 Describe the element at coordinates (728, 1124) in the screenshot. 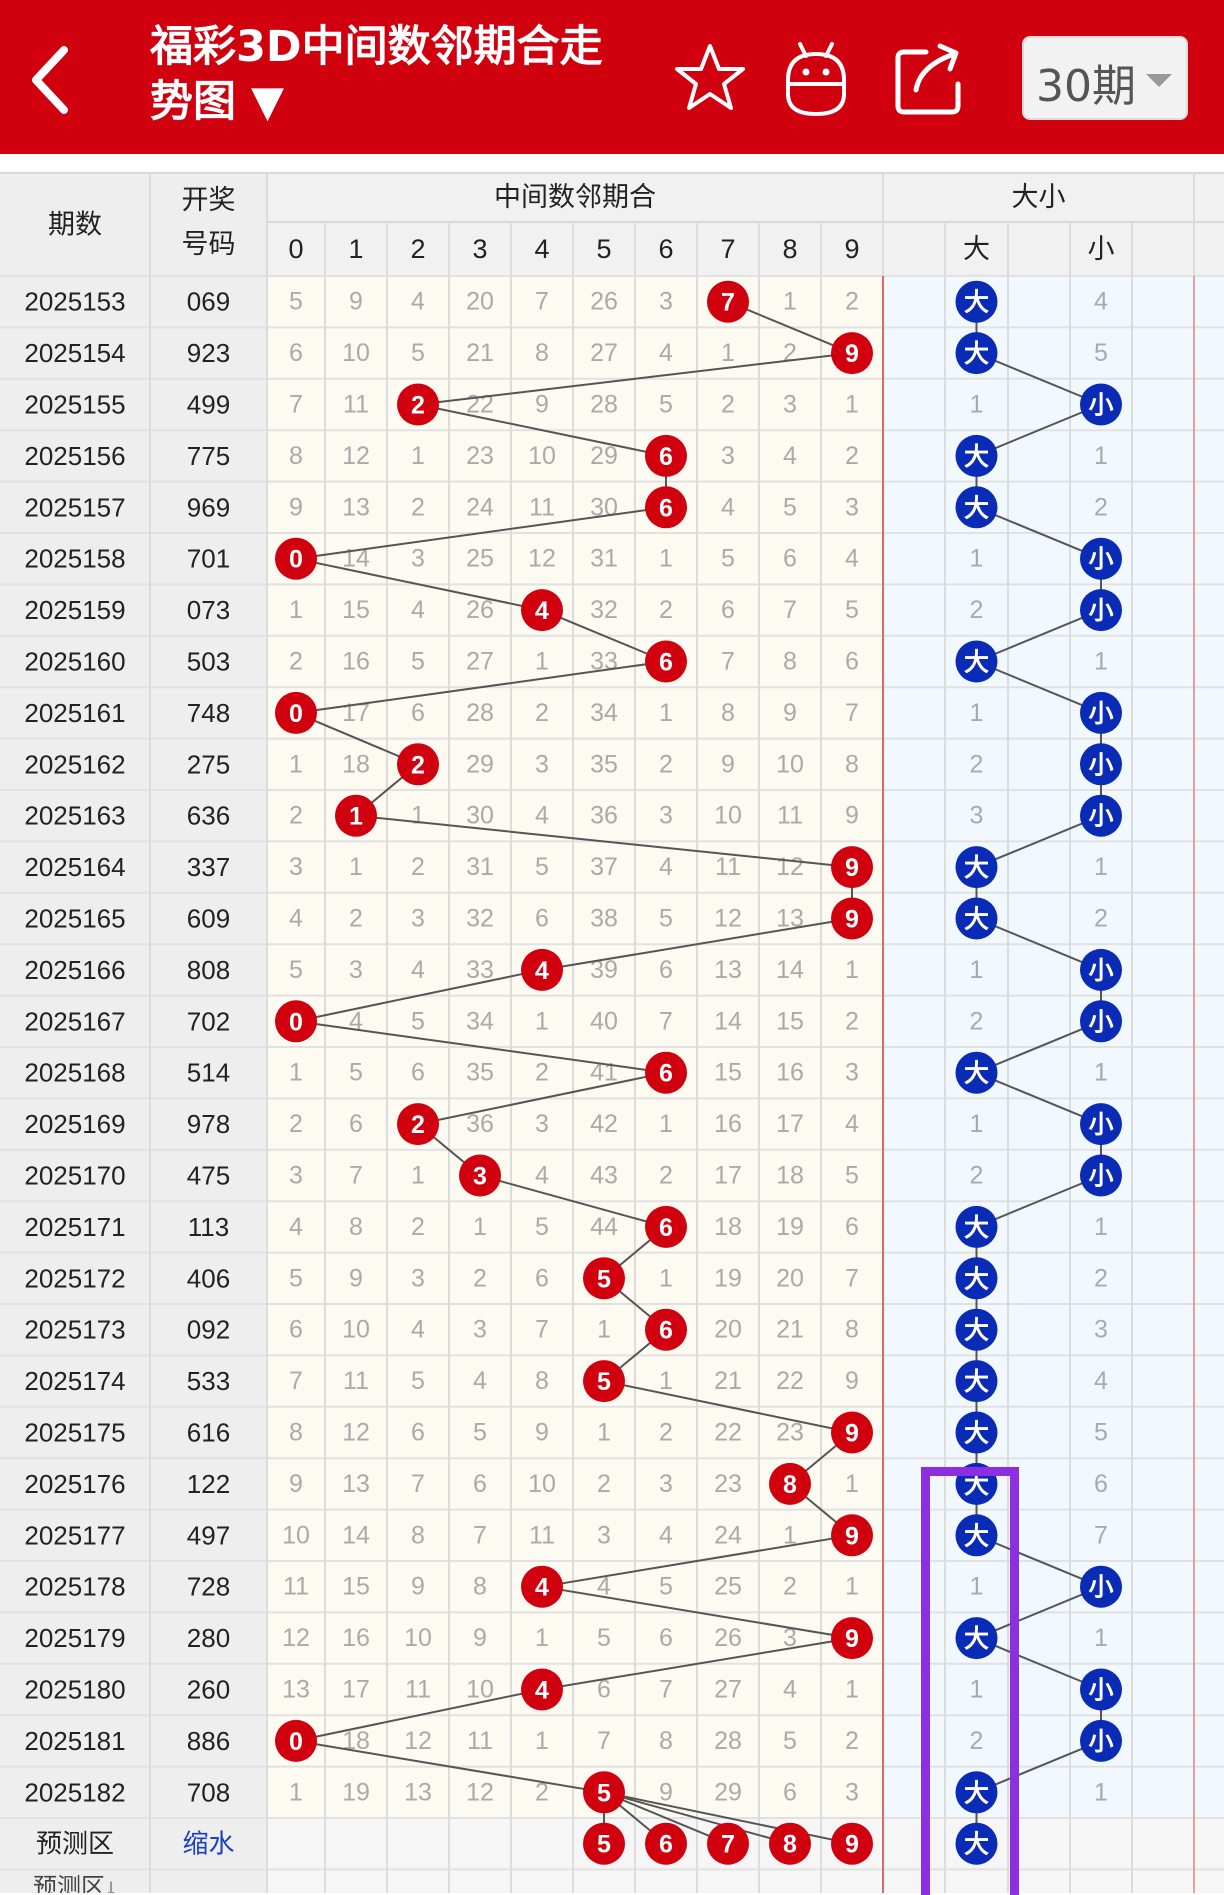

I see `miss-count: 16` at that location.